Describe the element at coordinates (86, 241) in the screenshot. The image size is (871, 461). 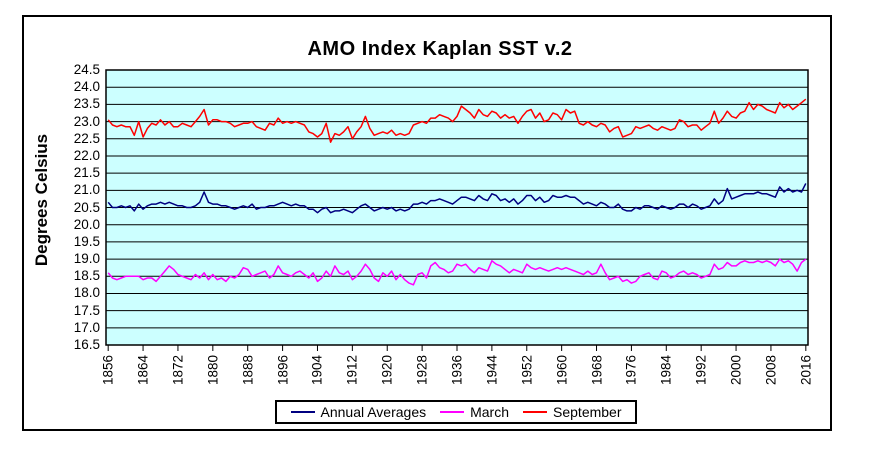
I see `y-tick-label: 19.5` at that location.